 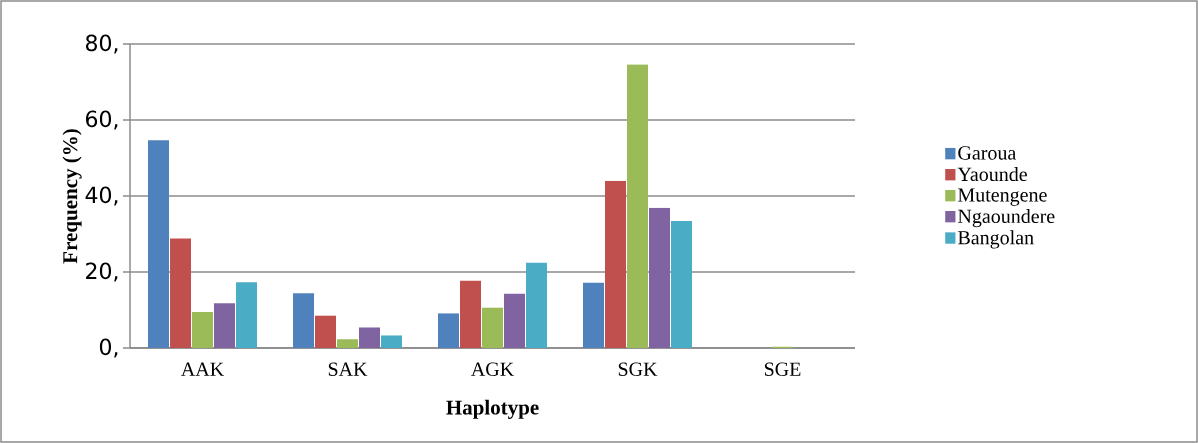 I want to click on y-tick-label: 20,, so click(x=102, y=272).